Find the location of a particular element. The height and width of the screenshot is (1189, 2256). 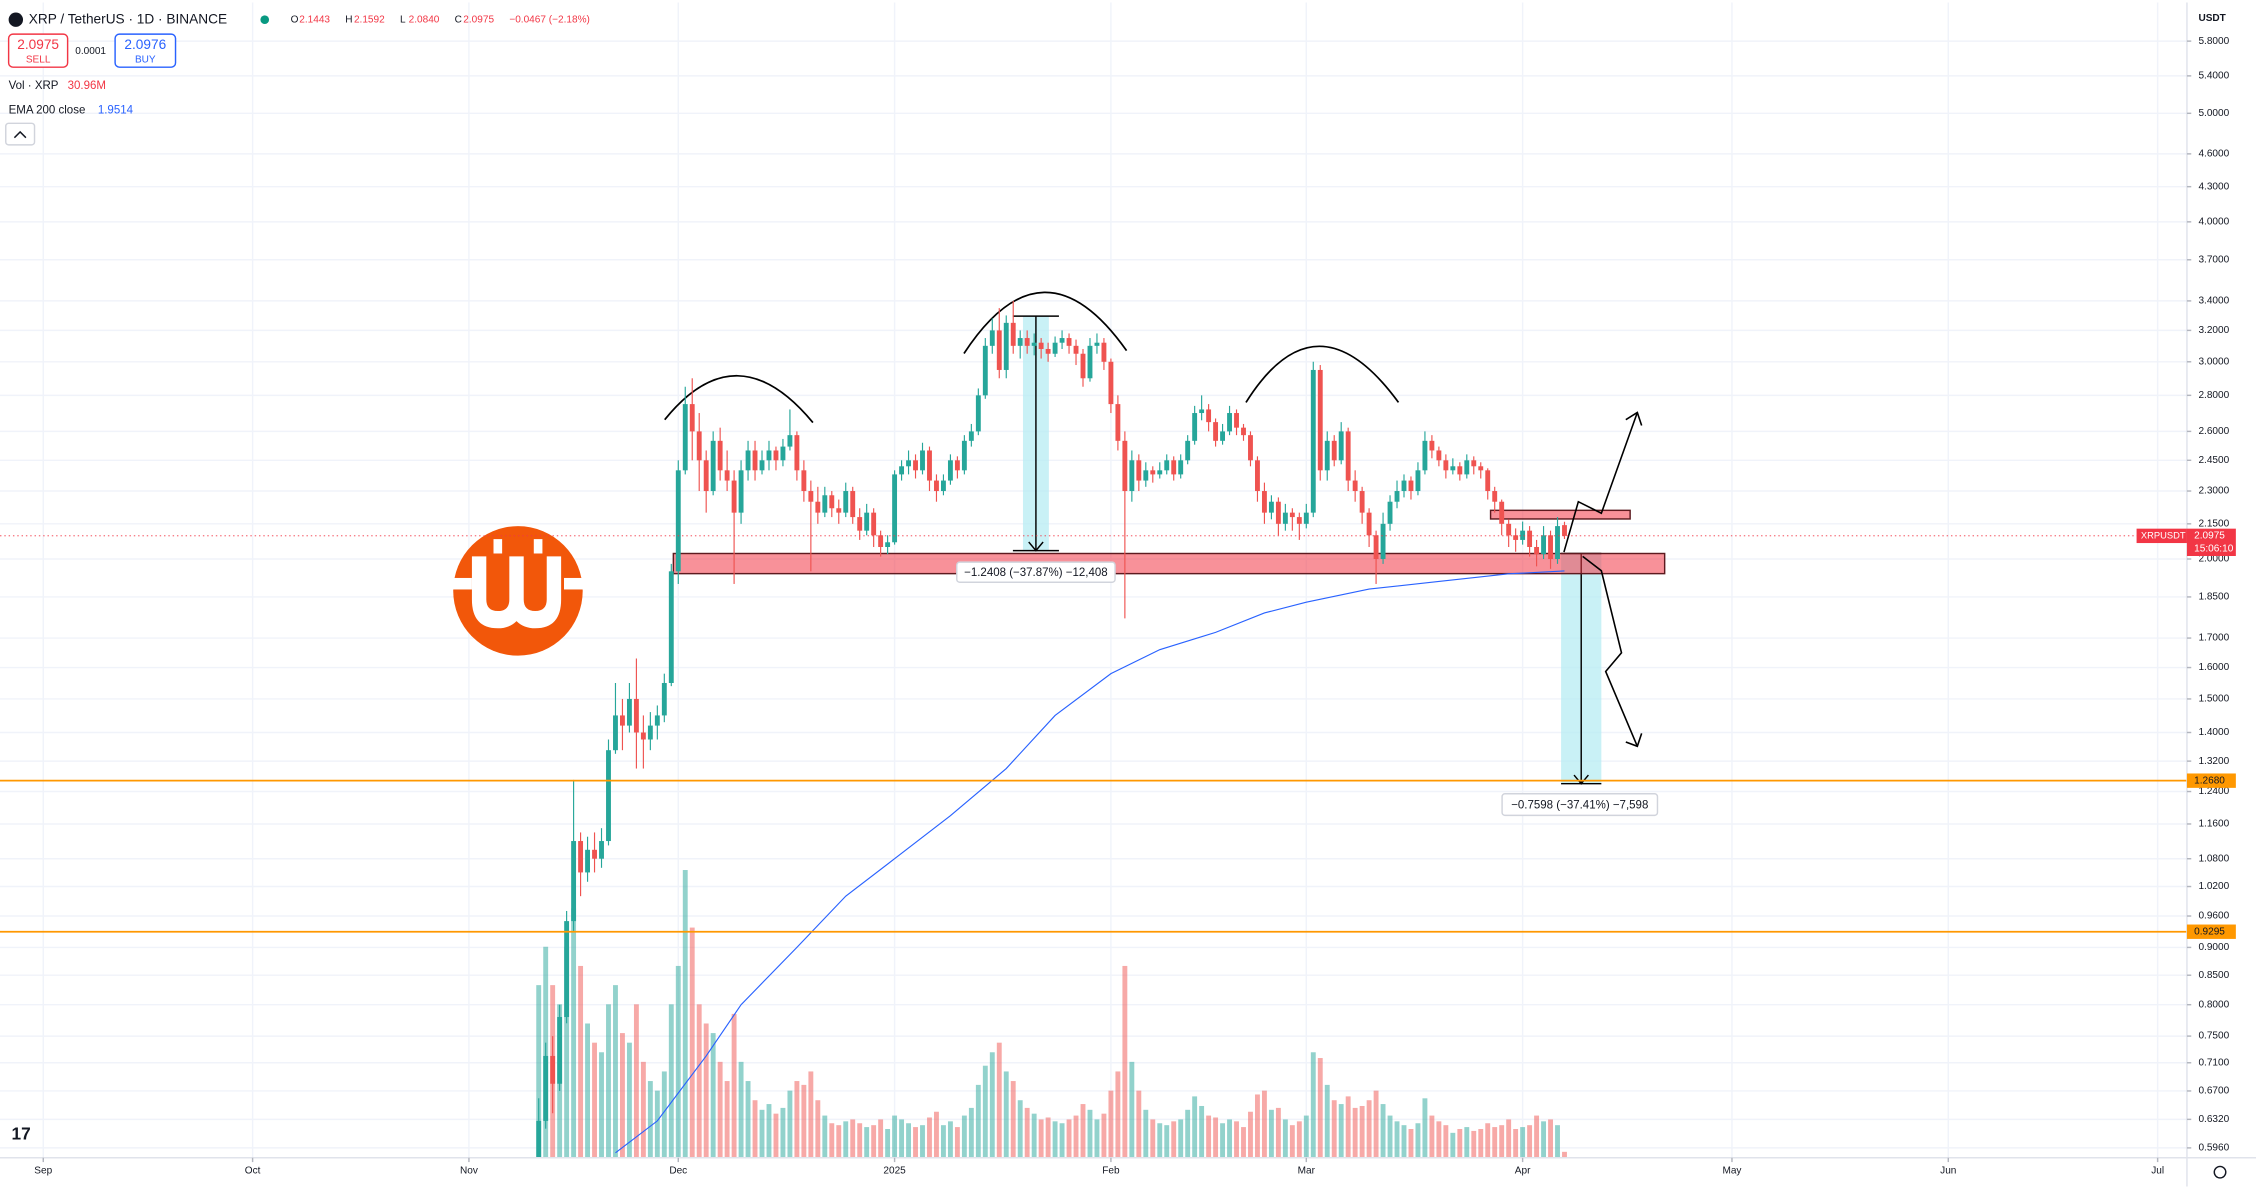

y-tick-label: 2.1500 is located at coordinates (2213, 523).